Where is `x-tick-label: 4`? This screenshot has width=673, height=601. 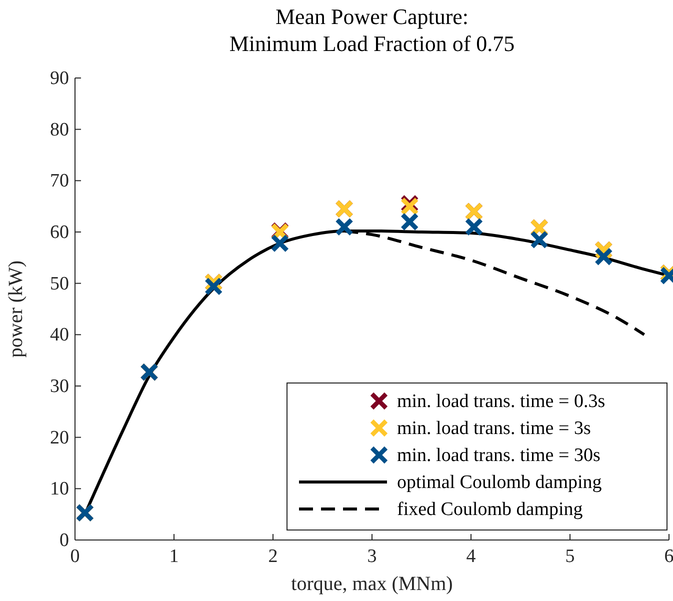 x-tick-label: 4 is located at coordinates (471, 556).